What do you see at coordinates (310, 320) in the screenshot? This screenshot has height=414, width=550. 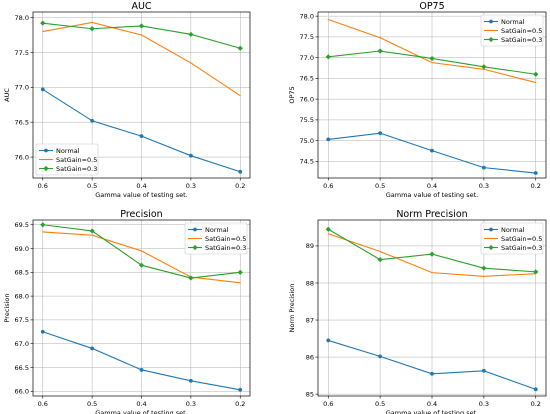 I see `y-tick-label: 87` at bounding box center [310, 320].